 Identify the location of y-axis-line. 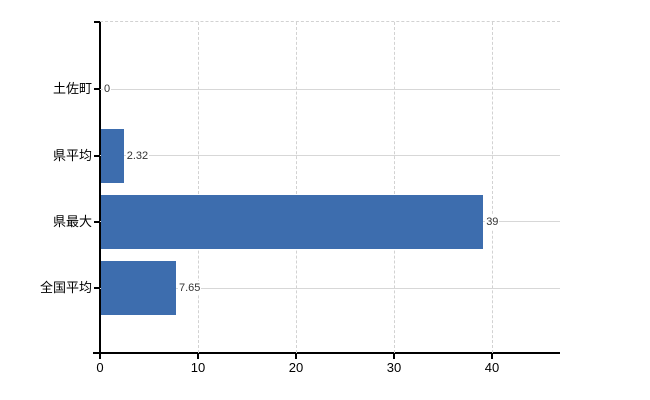
(100, 187).